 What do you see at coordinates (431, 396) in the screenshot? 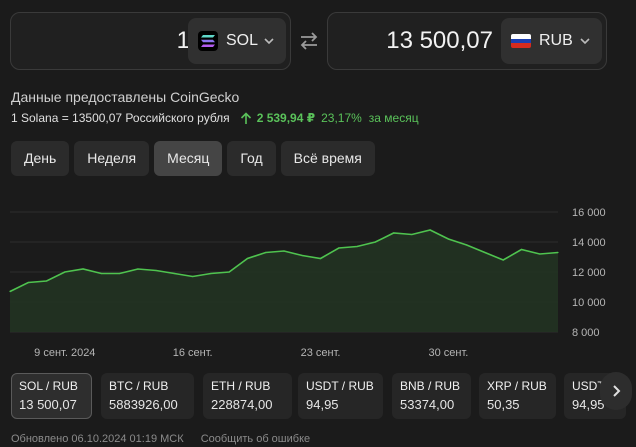
I see `pair-card-bnb-rub: BNB / RUB 53374,00` at bounding box center [431, 396].